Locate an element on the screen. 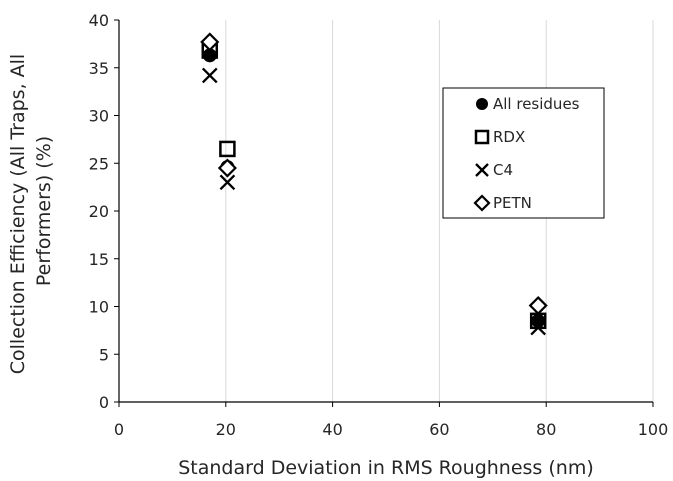 This screenshot has width=673, height=481. point-all-residues-2-shape is located at coordinates (538, 320).